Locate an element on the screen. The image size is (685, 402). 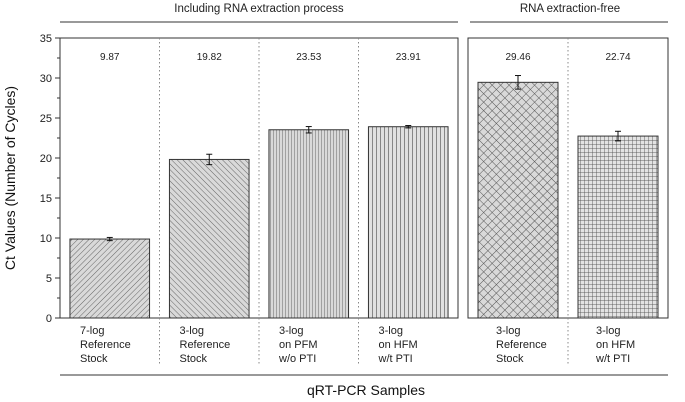
data-label: 23.53 is located at coordinates (308, 57).